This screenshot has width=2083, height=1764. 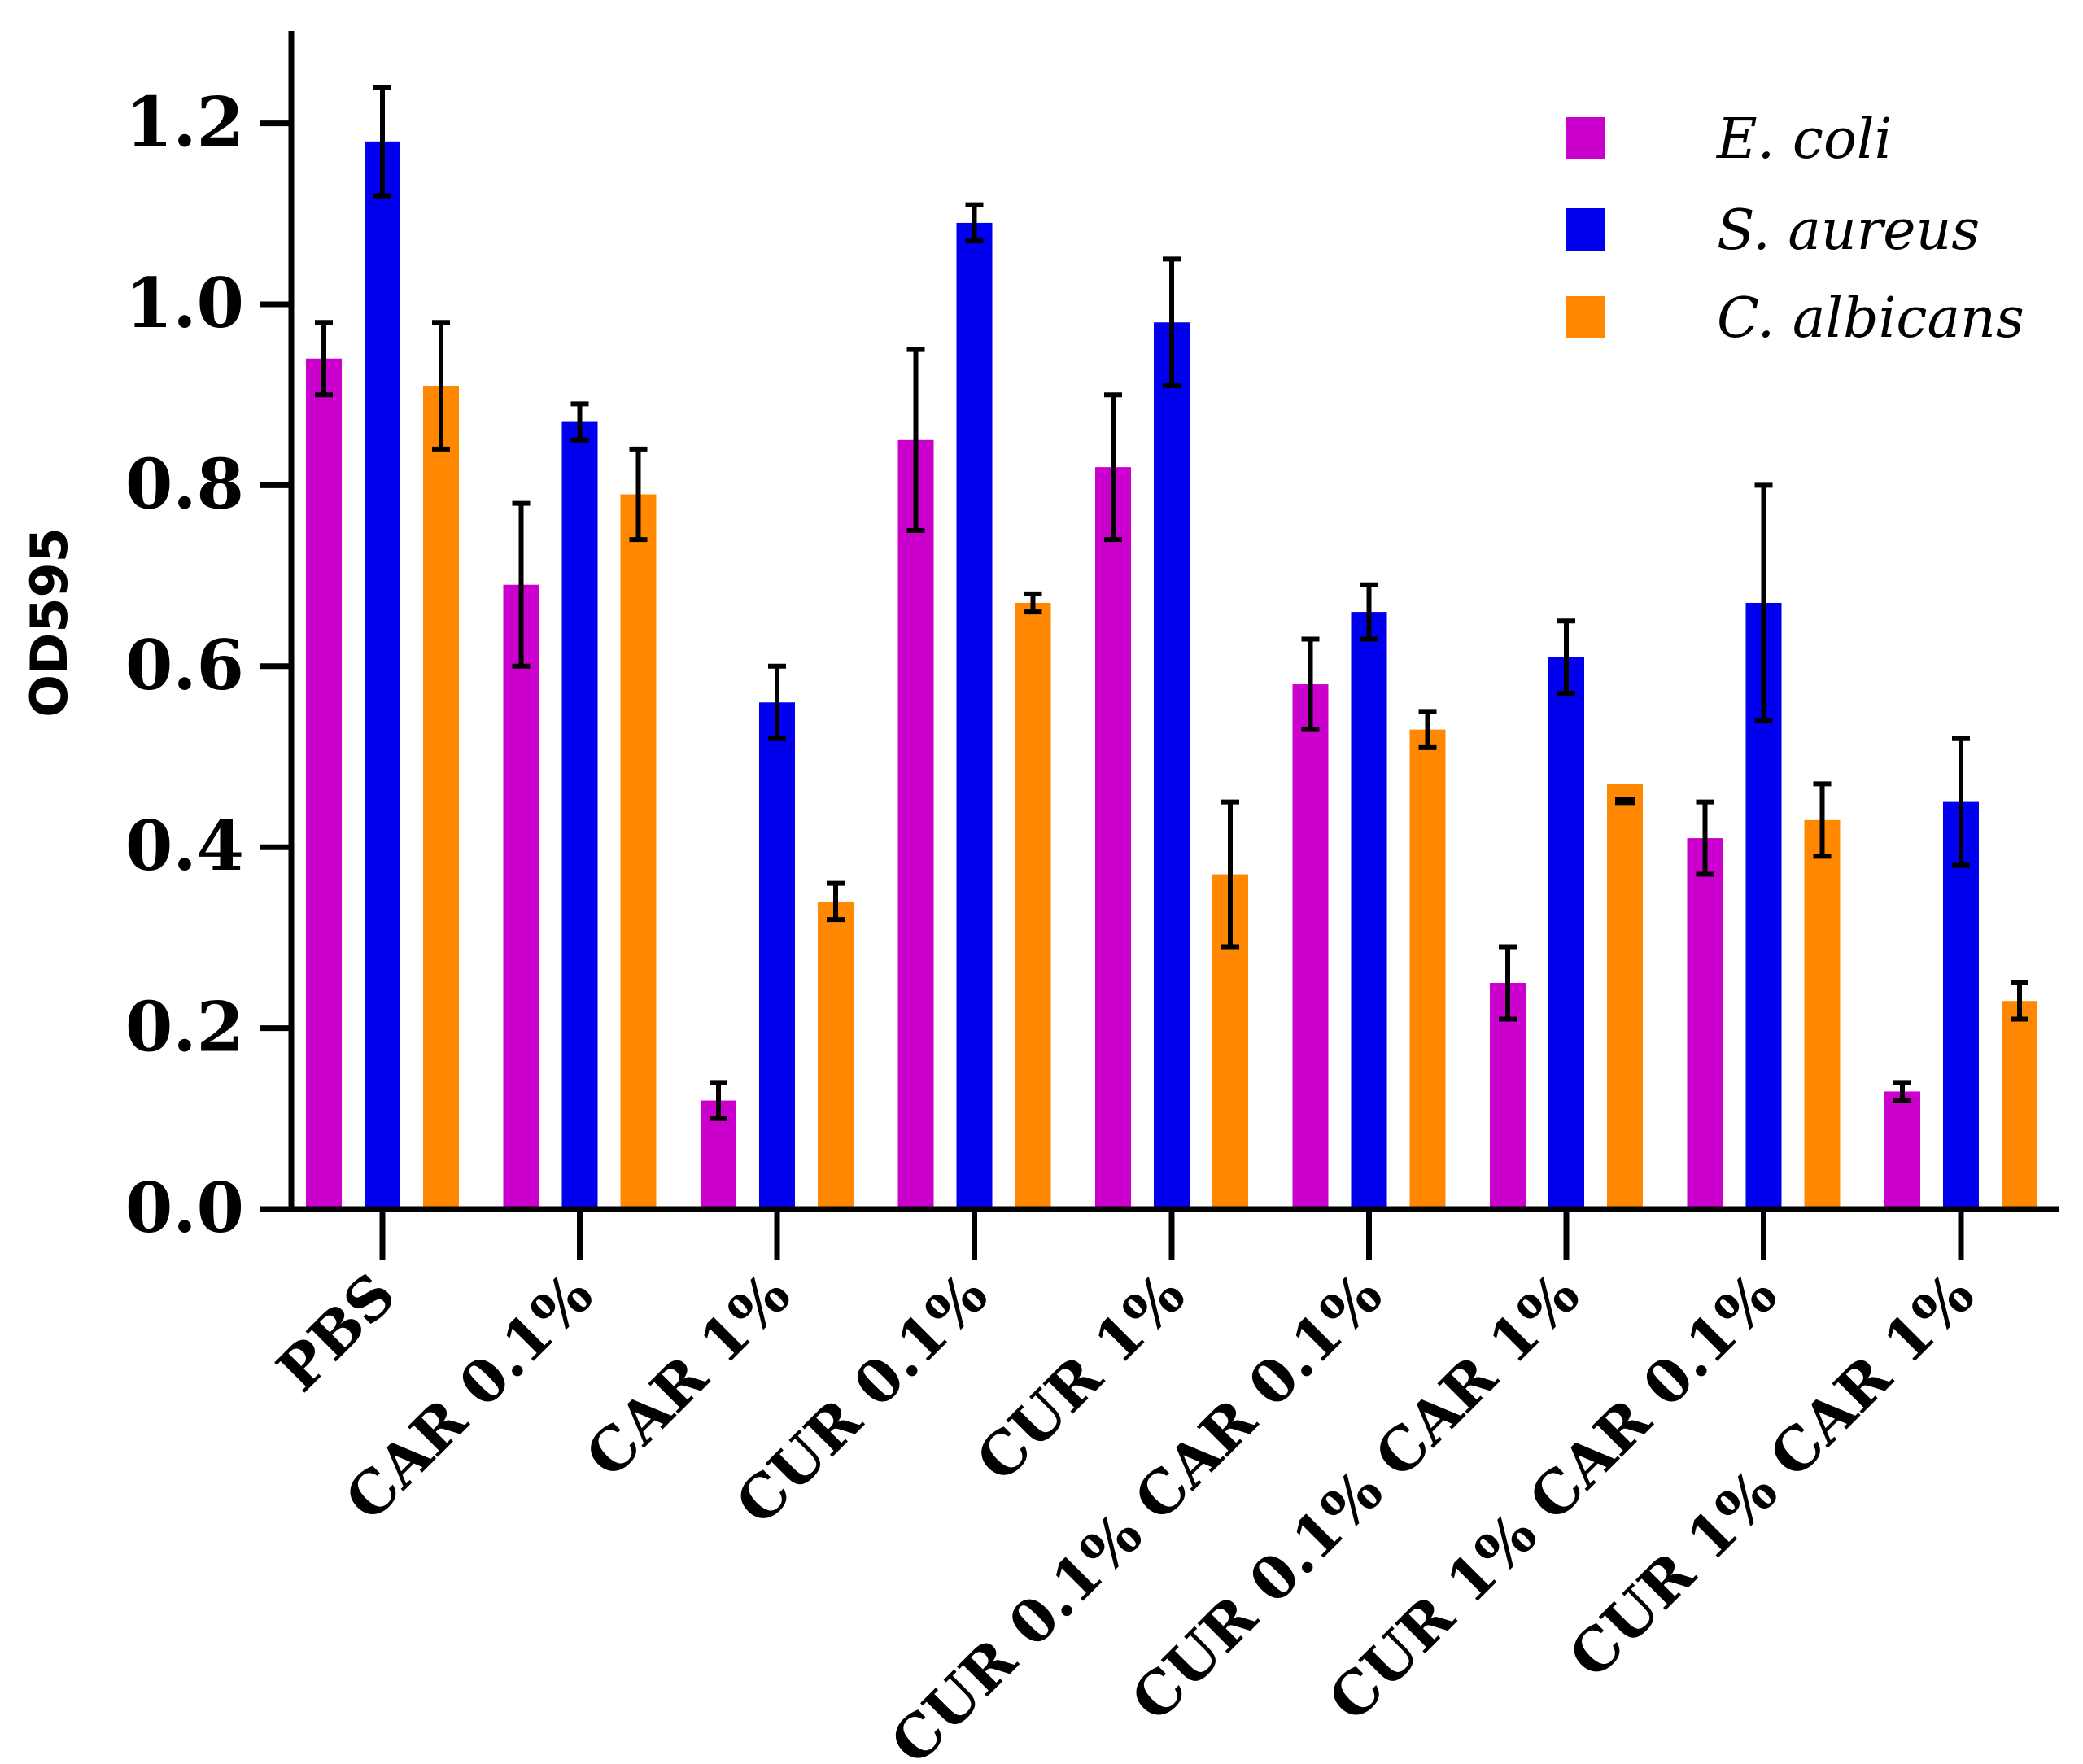 What do you see at coordinates (1848, 231) in the screenshot?
I see `legend-label-2: S. aureus` at bounding box center [1848, 231].